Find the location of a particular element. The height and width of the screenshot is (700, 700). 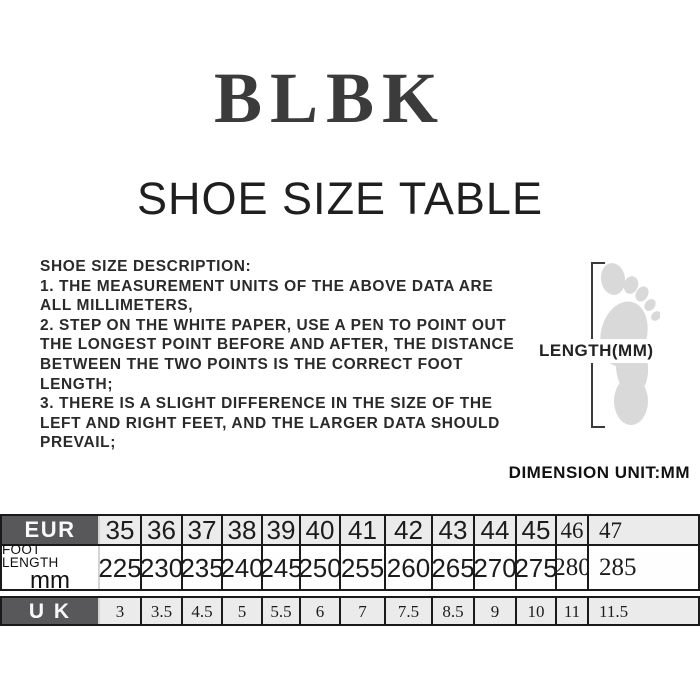

size-cell-eur: 38 is located at coordinates (241, 530).